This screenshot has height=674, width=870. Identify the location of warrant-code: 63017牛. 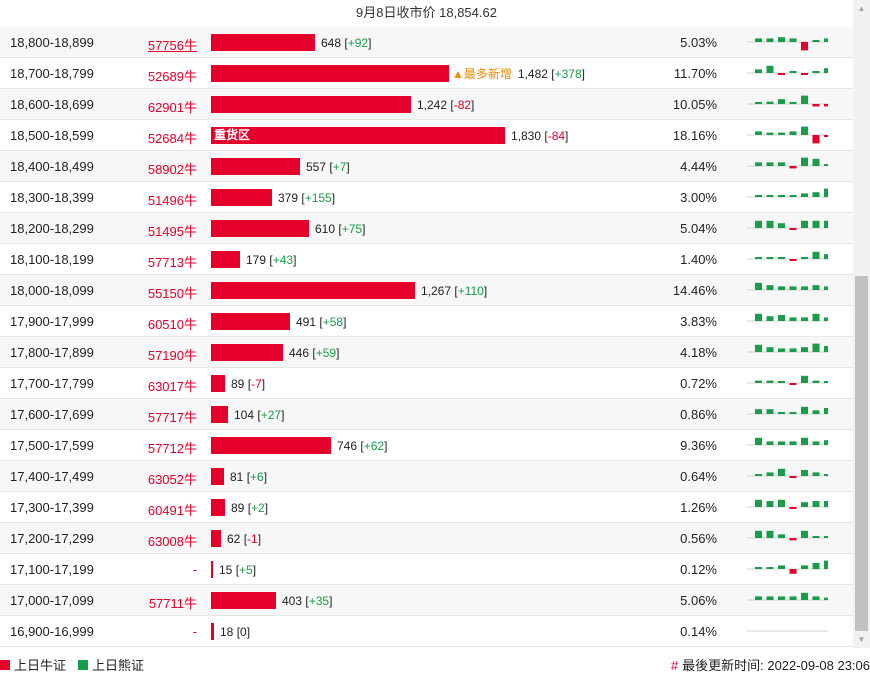
(172, 386).